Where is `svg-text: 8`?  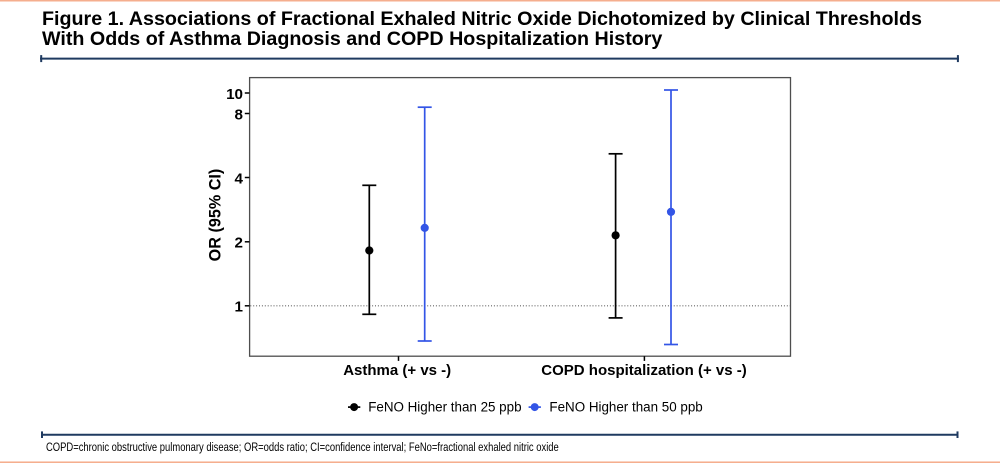 svg-text: 8 is located at coordinates (239, 114).